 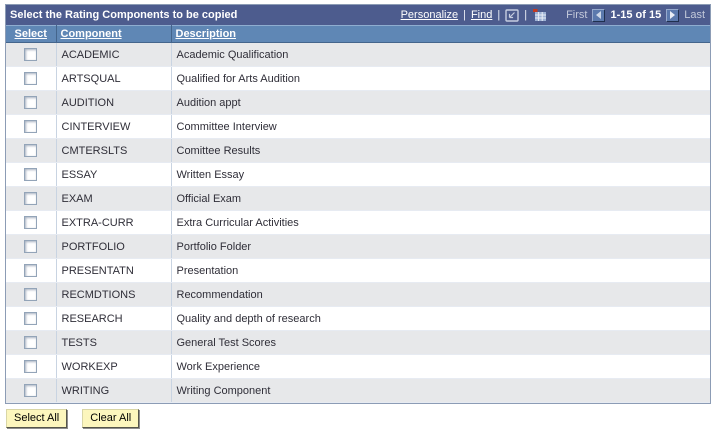 I want to click on component-value: AUDITION, so click(x=88, y=102).